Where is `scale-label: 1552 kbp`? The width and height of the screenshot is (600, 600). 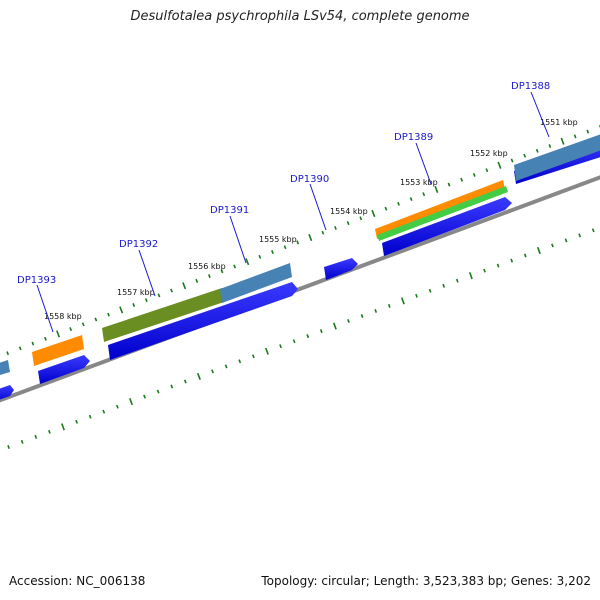 scale-label: 1552 kbp is located at coordinates (489, 153).